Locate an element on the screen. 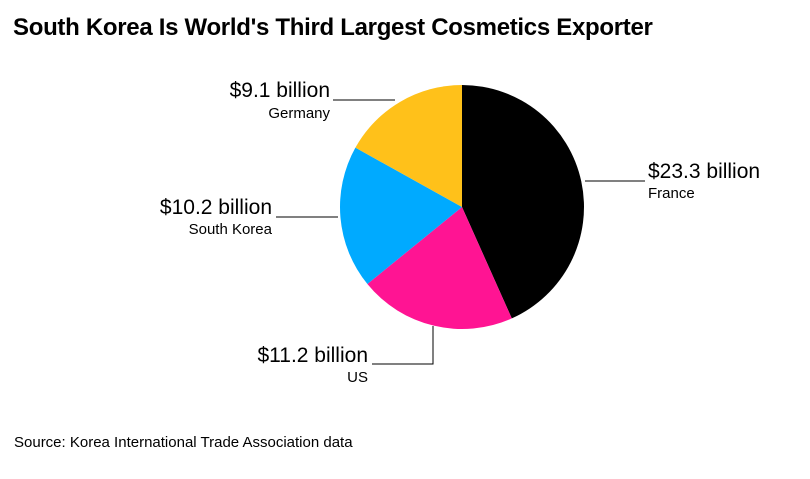 This screenshot has width=810, height=479. slice-value-label: $23.3 billion is located at coordinates (704, 171).